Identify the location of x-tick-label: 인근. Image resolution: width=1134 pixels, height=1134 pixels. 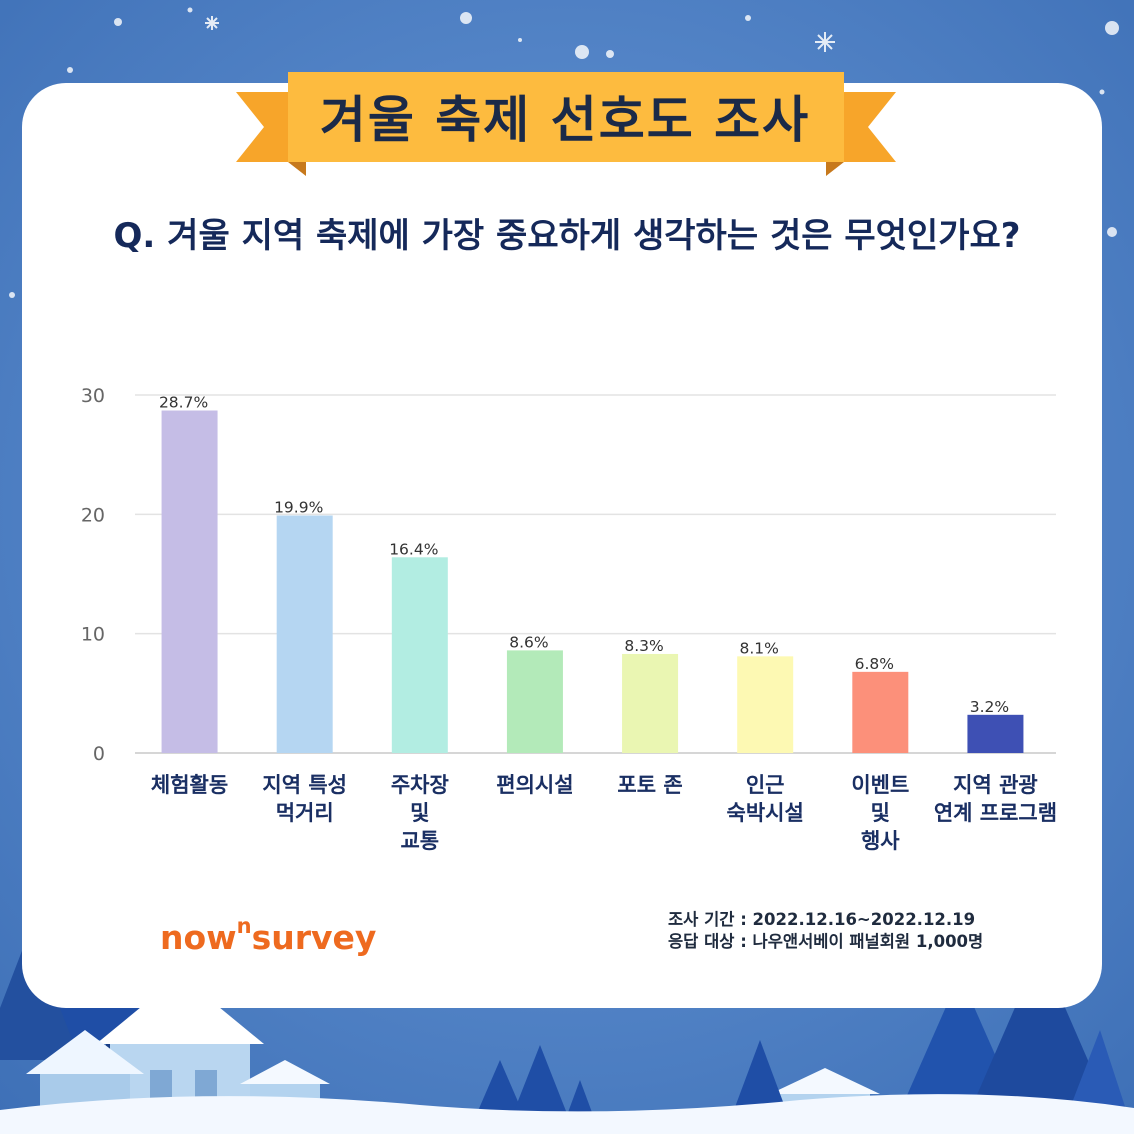
(765, 785).